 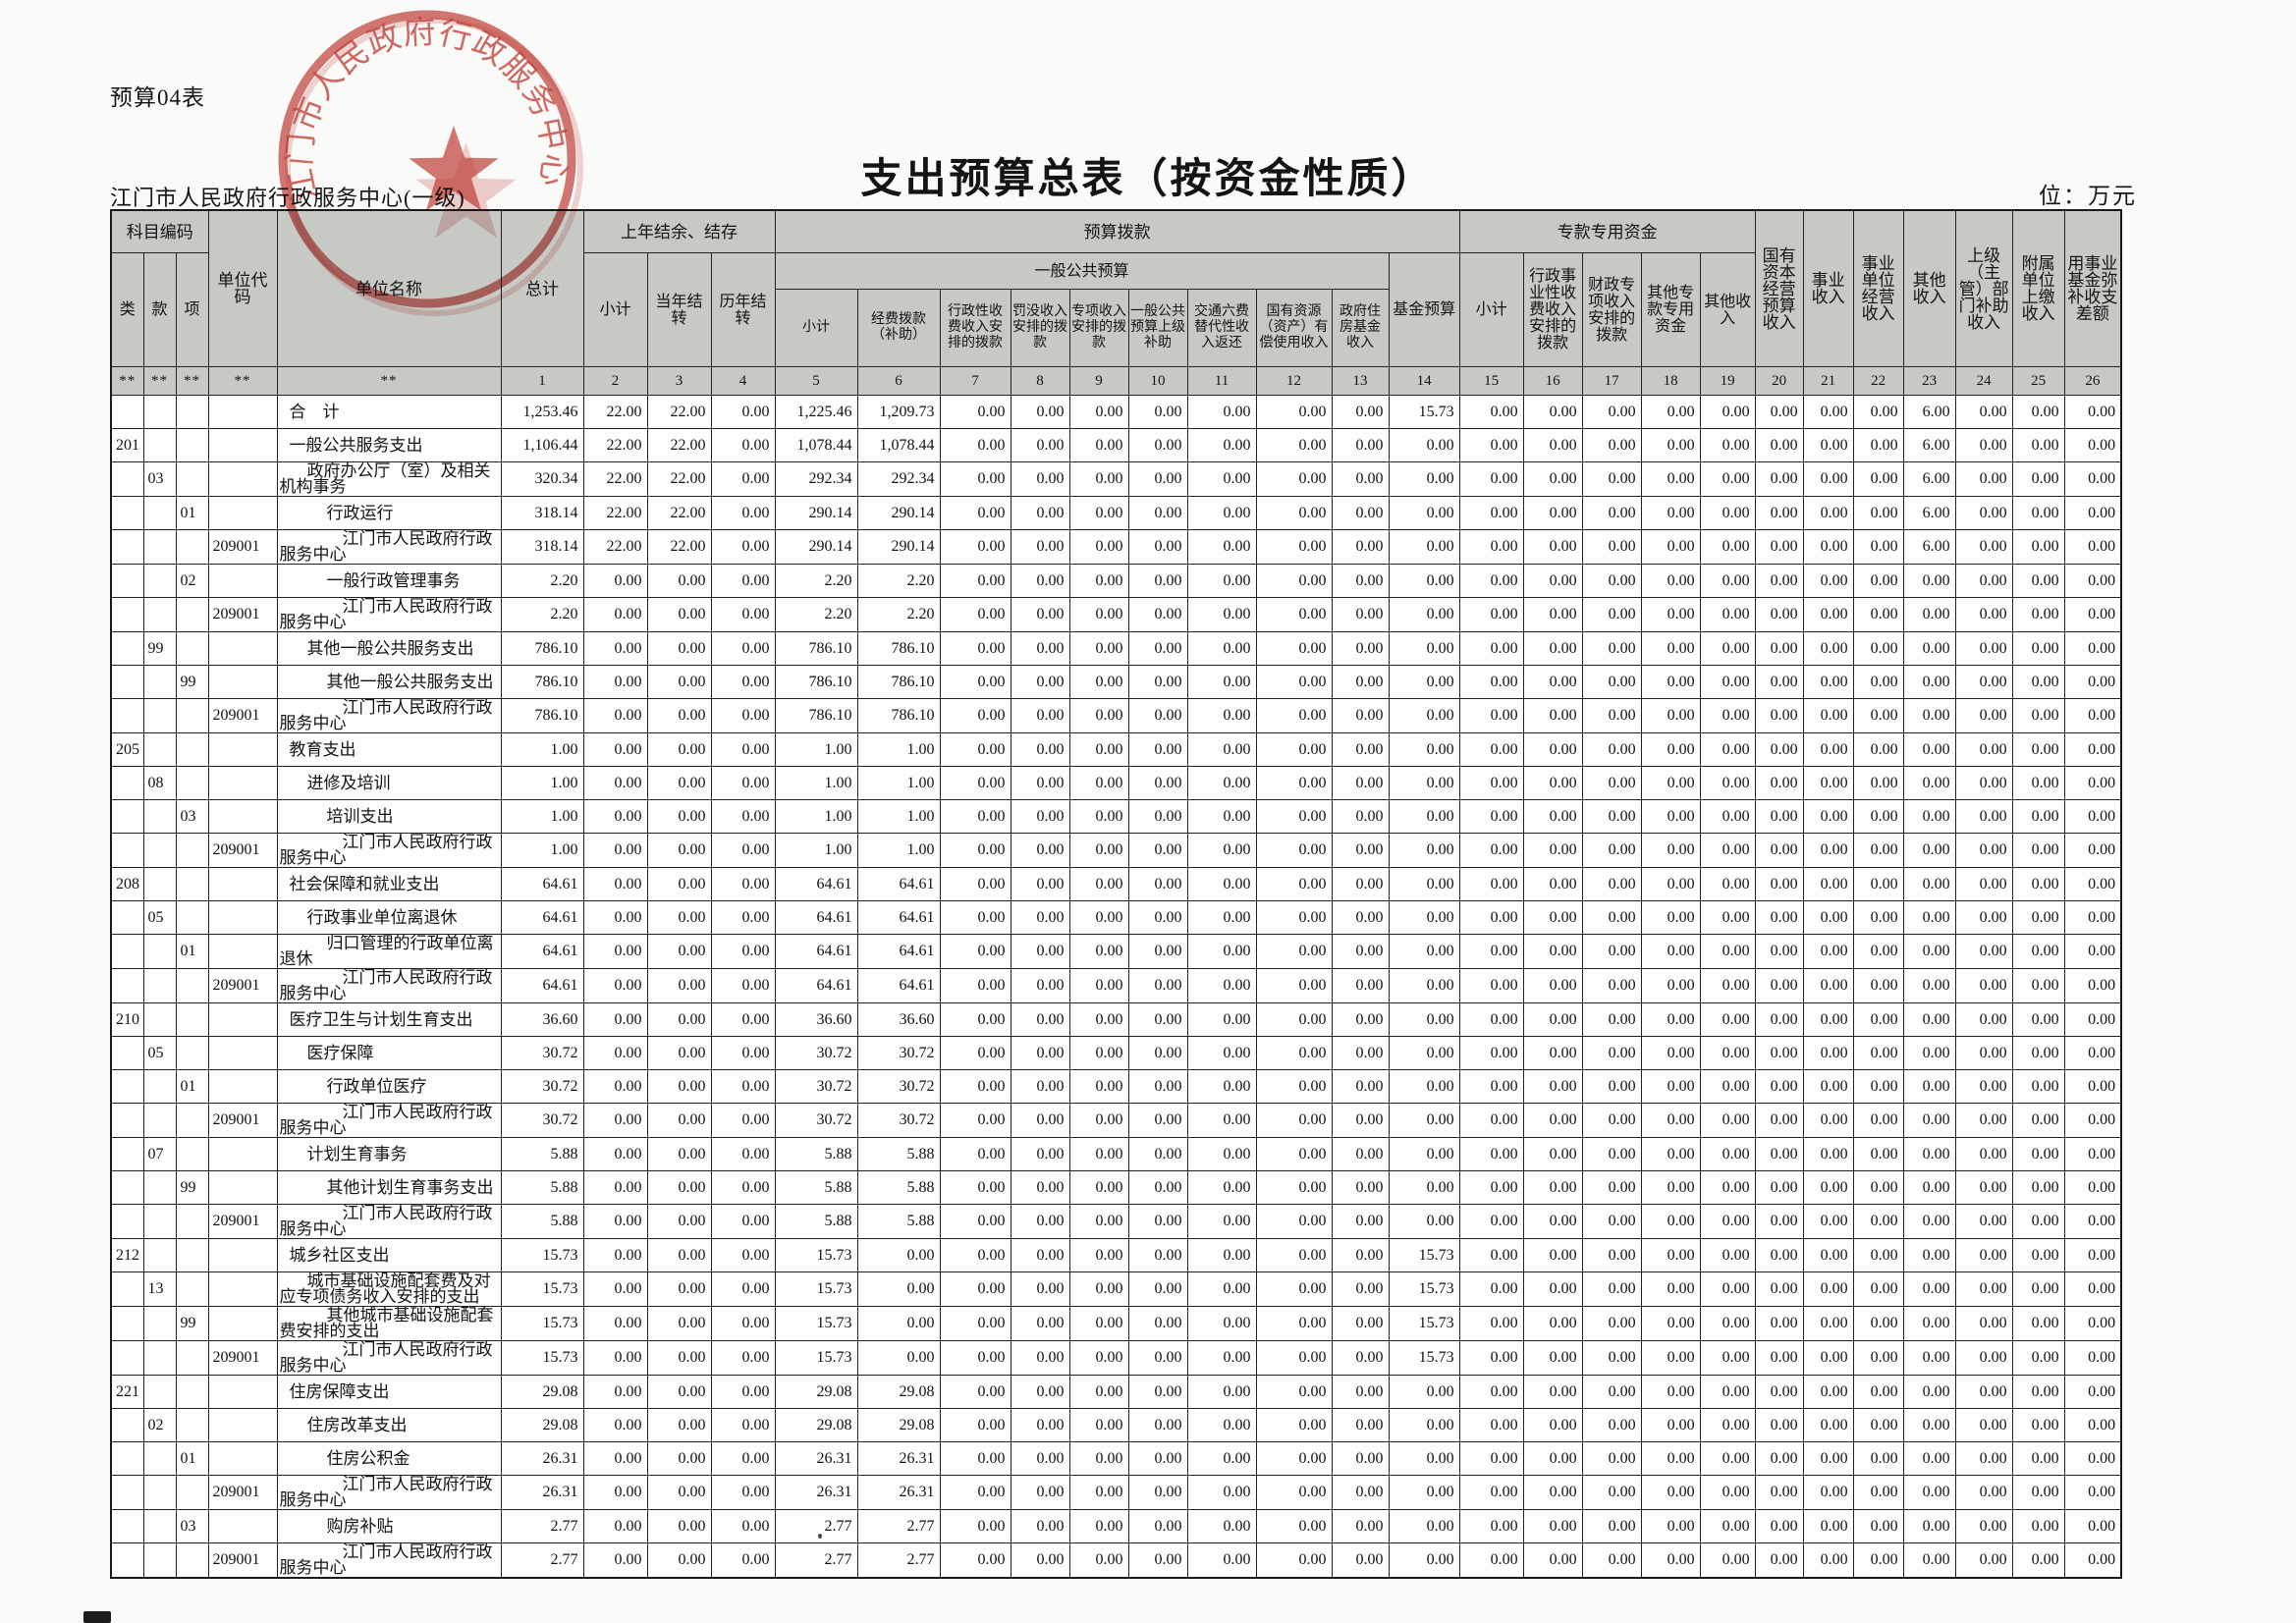 What do you see at coordinates (159, 479) in the screenshot?
I see `cell-section-code: 03` at bounding box center [159, 479].